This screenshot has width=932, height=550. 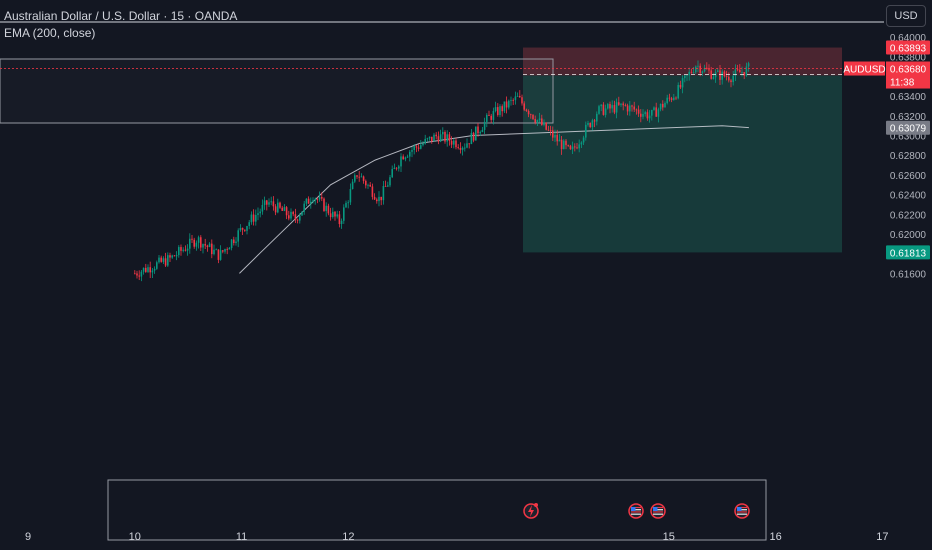 What do you see at coordinates (682, 164) in the screenshot?
I see `take-profit-zone` at bounding box center [682, 164].